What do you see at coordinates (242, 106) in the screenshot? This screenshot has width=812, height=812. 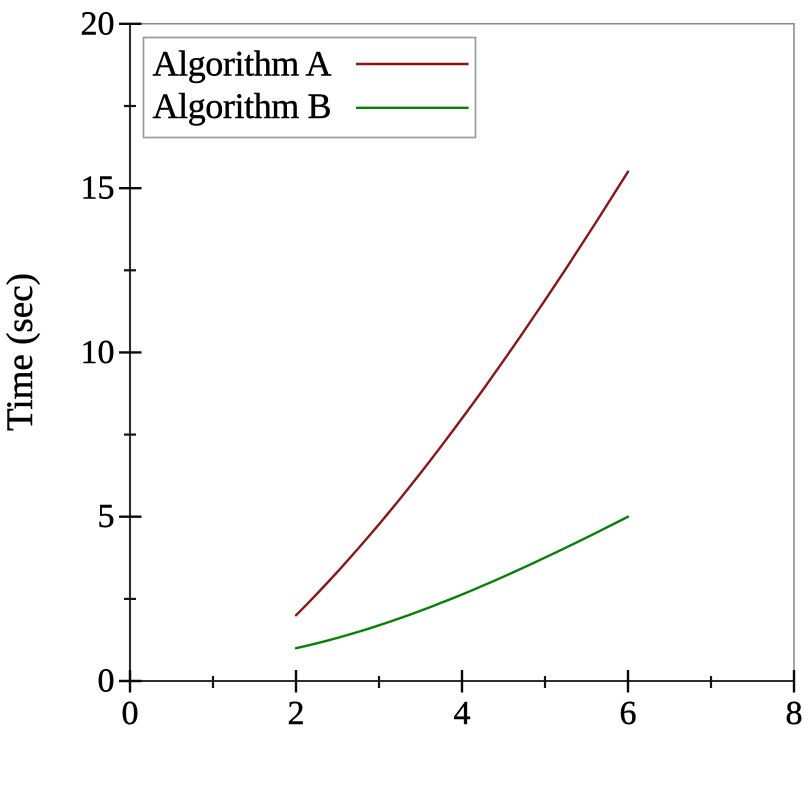 I see `svg-text: Algorithm B` at bounding box center [242, 106].